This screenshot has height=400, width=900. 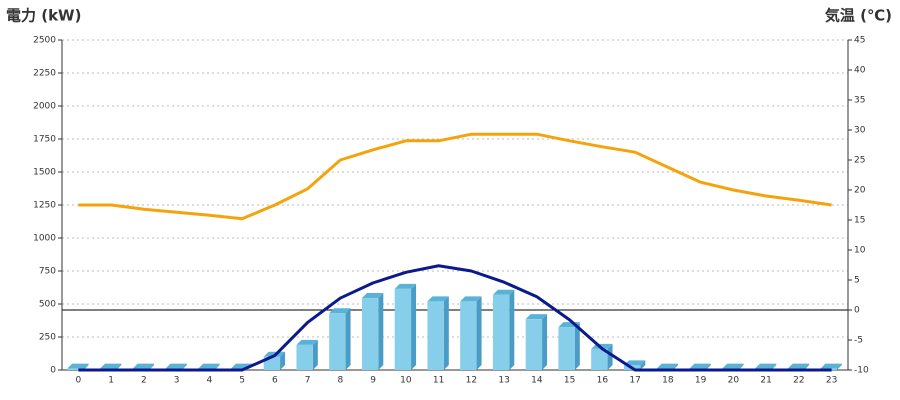 I want to click on x-tick-label: 5, so click(x=242, y=381).